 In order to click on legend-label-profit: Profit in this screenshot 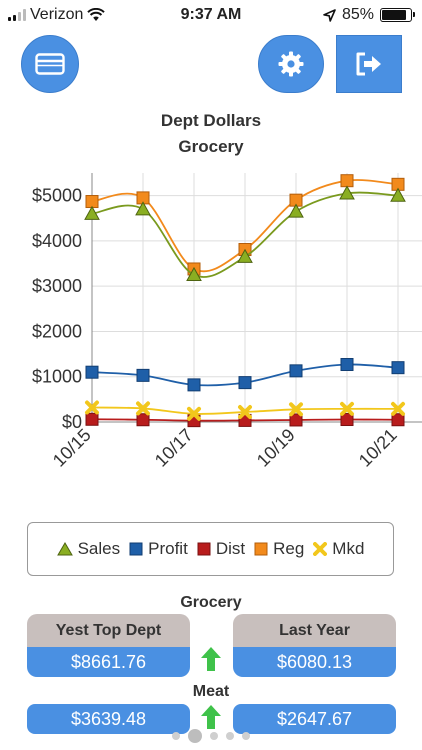, I will do `click(168, 548)`.